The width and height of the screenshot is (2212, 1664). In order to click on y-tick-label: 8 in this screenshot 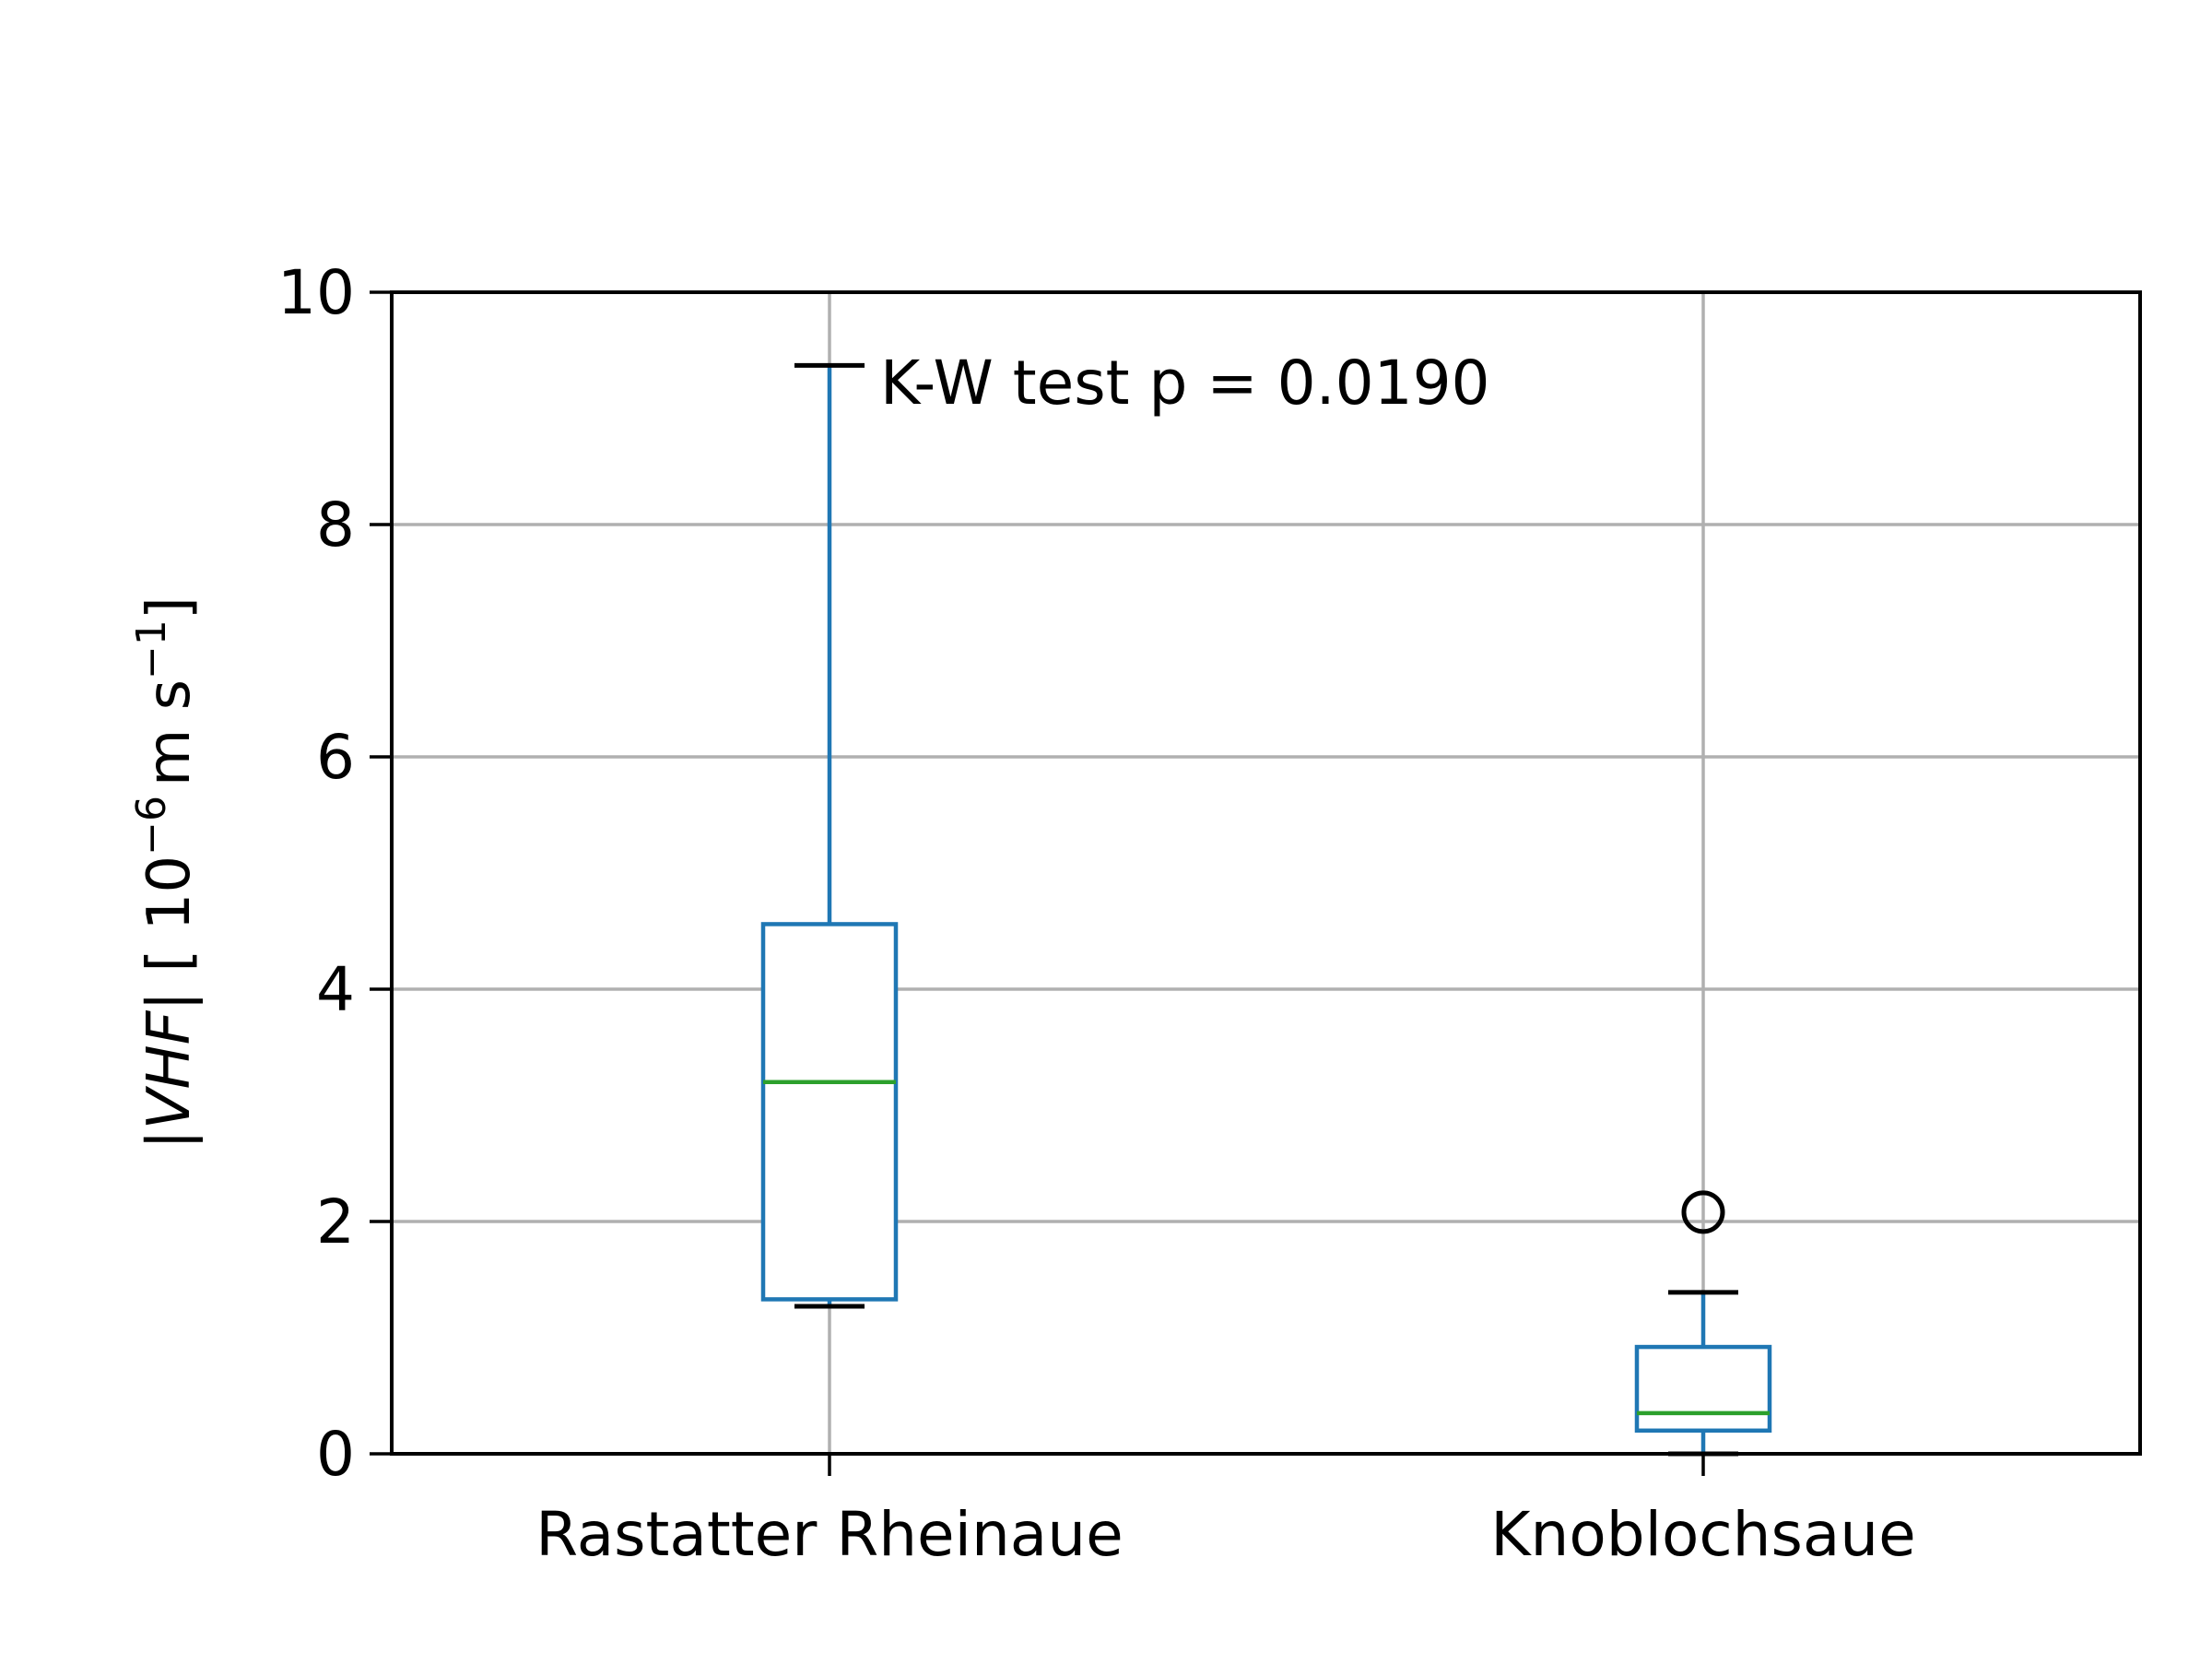, I will do `click(335, 525)`.